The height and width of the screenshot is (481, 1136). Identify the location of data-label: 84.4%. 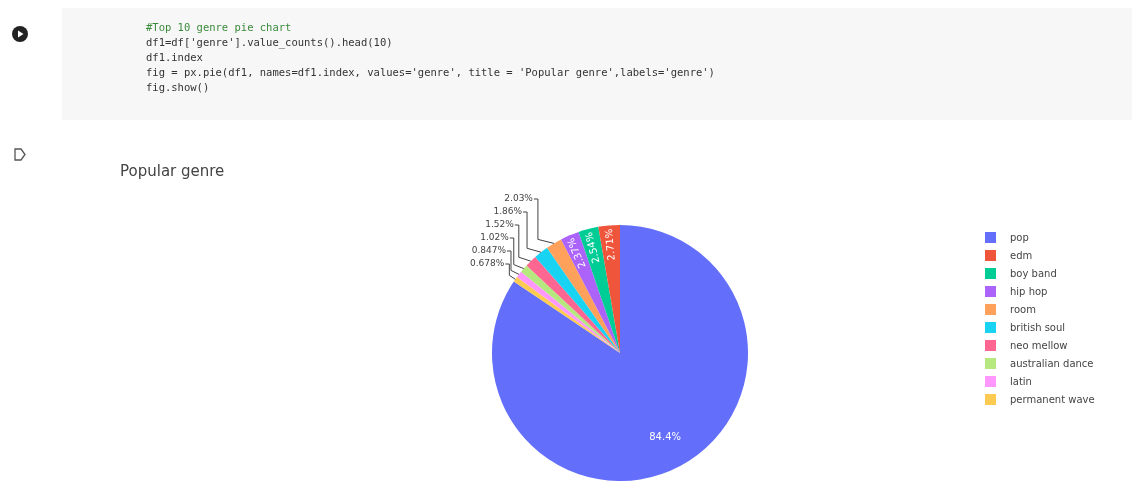
(665, 437).